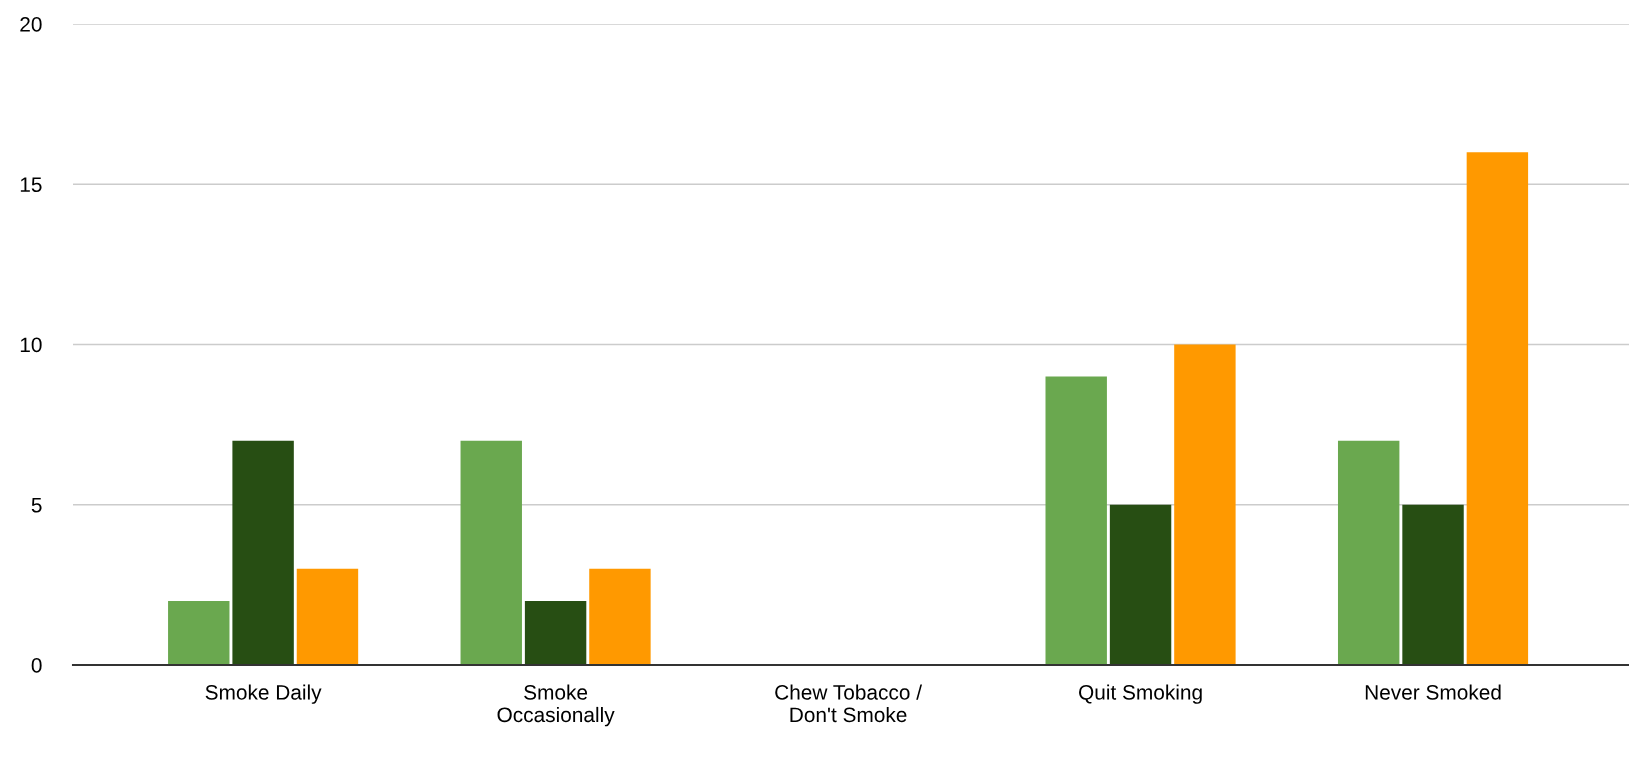 Image resolution: width=1629 pixels, height=761 pixels. What do you see at coordinates (31, 184) in the screenshot?
I see `y-tick-label: 15` at bounding box center [31, 184].